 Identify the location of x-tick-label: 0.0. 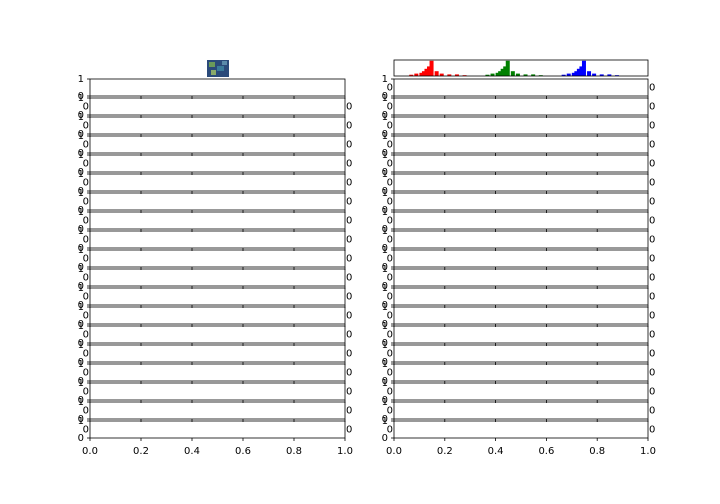
(90, 451).